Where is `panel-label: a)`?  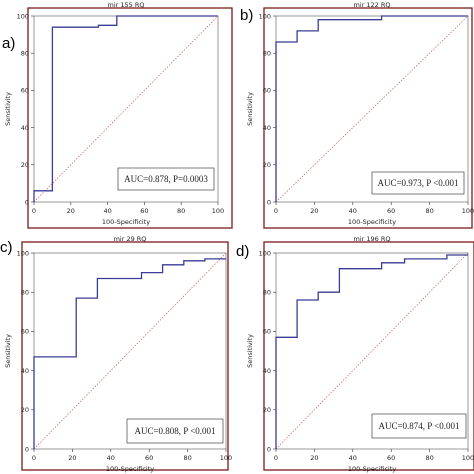
panel-label: a) is located at coordinates (8, 43).